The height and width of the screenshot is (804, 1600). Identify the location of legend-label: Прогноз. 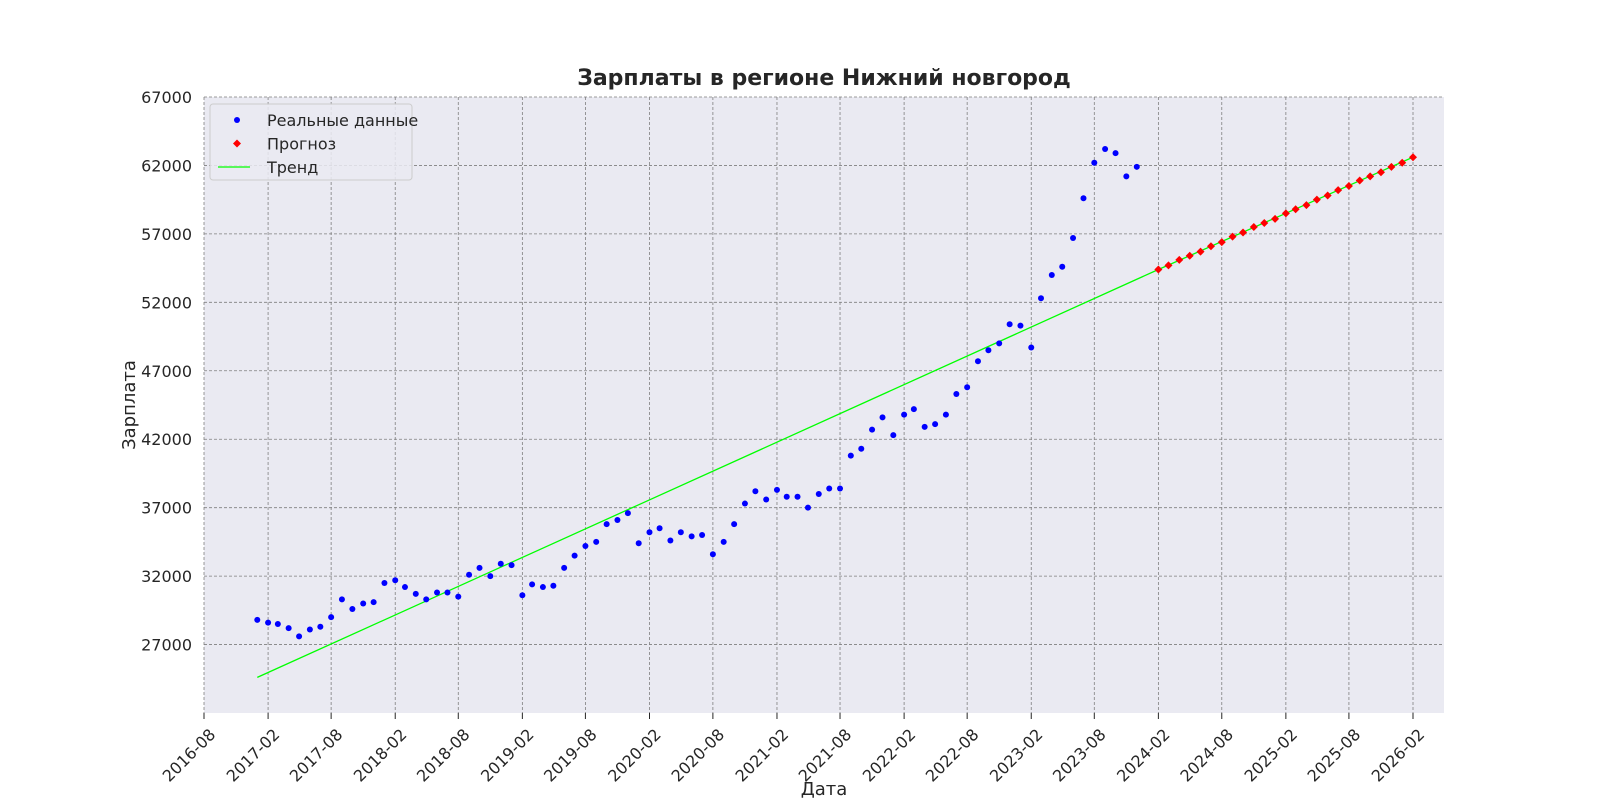
(301, 144).